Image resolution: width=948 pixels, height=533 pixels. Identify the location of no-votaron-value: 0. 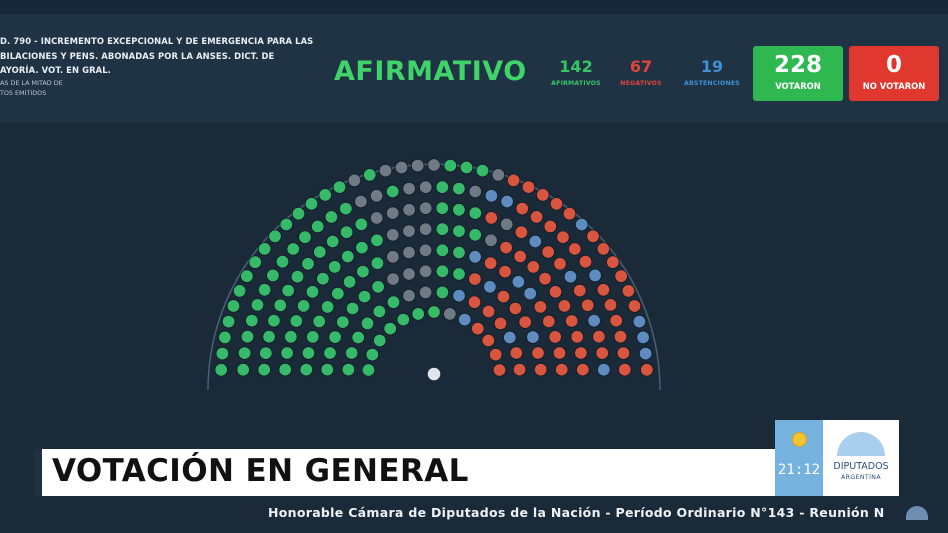
(893, 65).